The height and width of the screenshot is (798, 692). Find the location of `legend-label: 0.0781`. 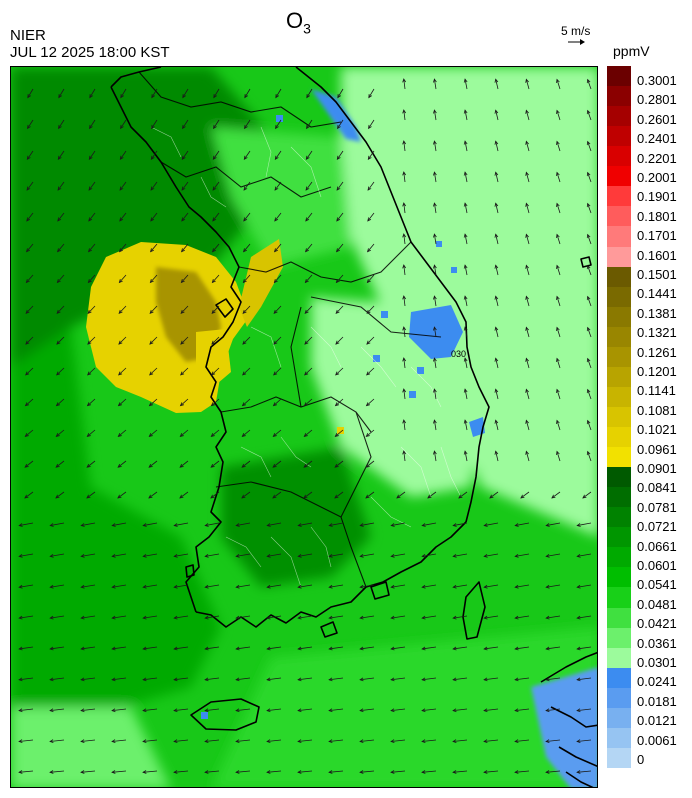

legend-label: 0.0781 is located at coordinates (657, 507).